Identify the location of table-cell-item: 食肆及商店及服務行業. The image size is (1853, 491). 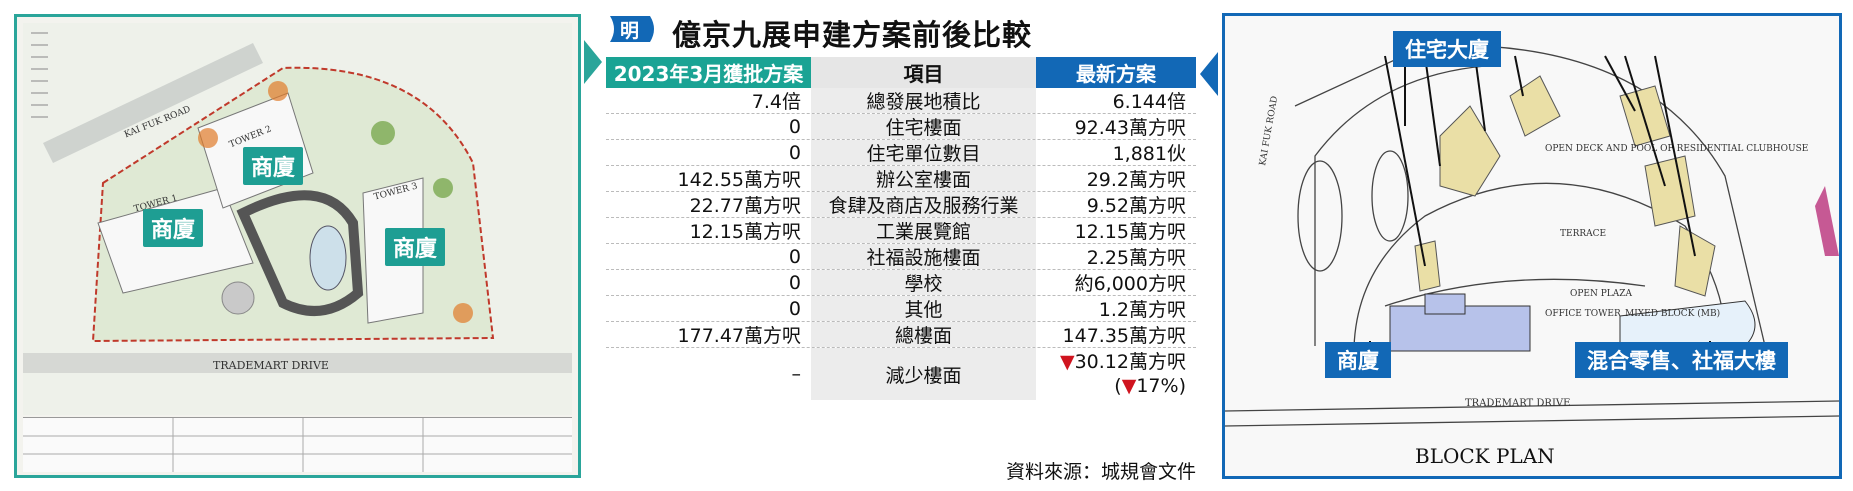
(923, 204).